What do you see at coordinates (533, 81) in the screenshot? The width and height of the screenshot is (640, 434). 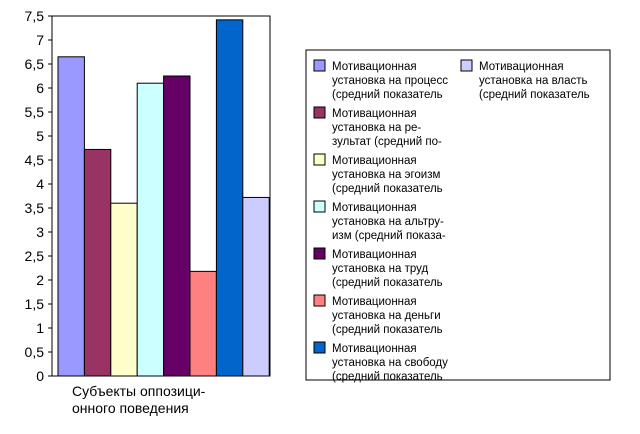 I see `legend-label: установка на власть` at bounding box center [533, 81].